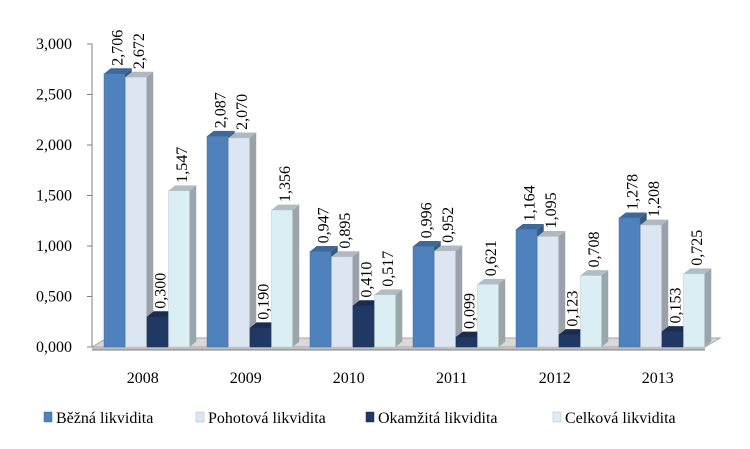 The image size is (750, 449). What do you see at coordinates (54, 145) in the screenshot?
I see `y-tick-label: 2,000` at bounding box center [54, 145].